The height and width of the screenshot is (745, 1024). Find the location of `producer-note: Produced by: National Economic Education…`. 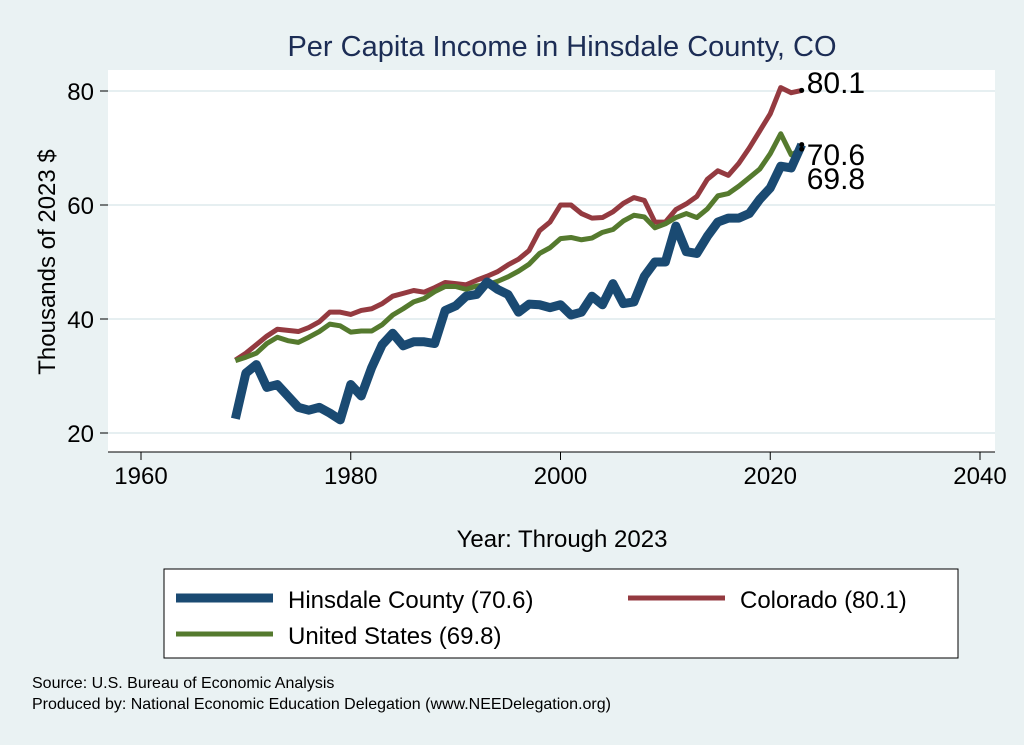

producer-note: Produced by: National Economic Education… is located at coordinates (321, 704).